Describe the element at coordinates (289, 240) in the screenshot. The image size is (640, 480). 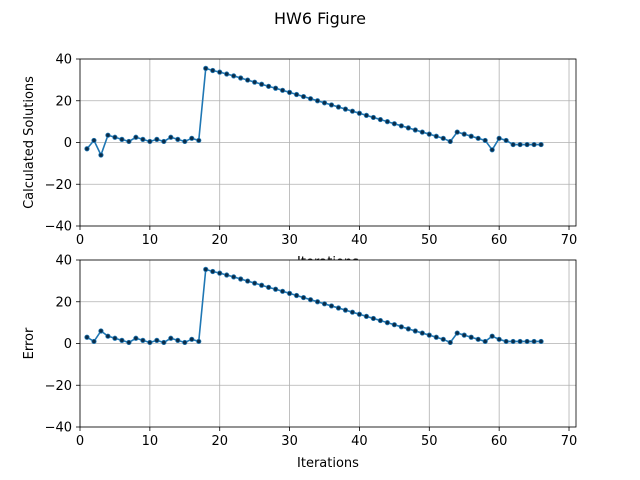
I see `top-x-tick-label: 30` at that location.